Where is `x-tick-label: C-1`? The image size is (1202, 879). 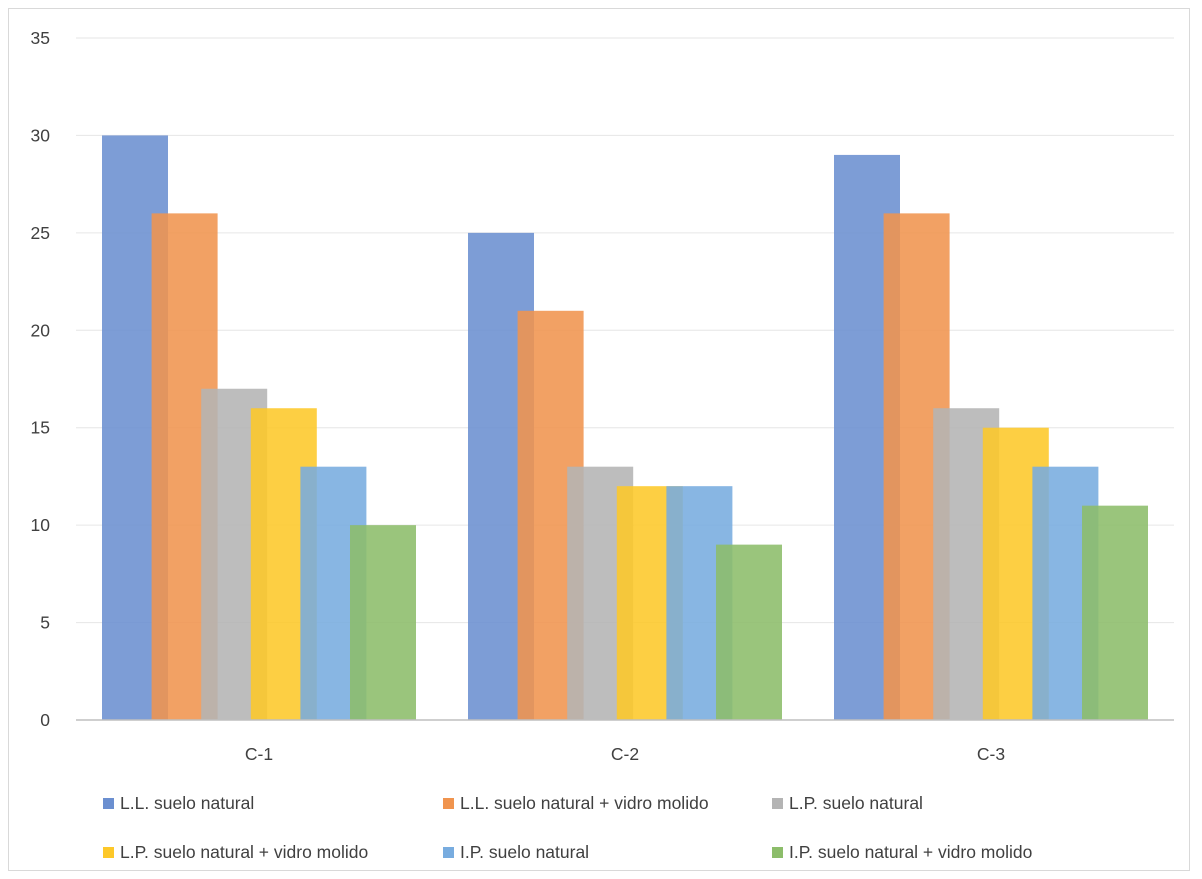 x-tick-label: C-1 is located at coordinates (259, 754).